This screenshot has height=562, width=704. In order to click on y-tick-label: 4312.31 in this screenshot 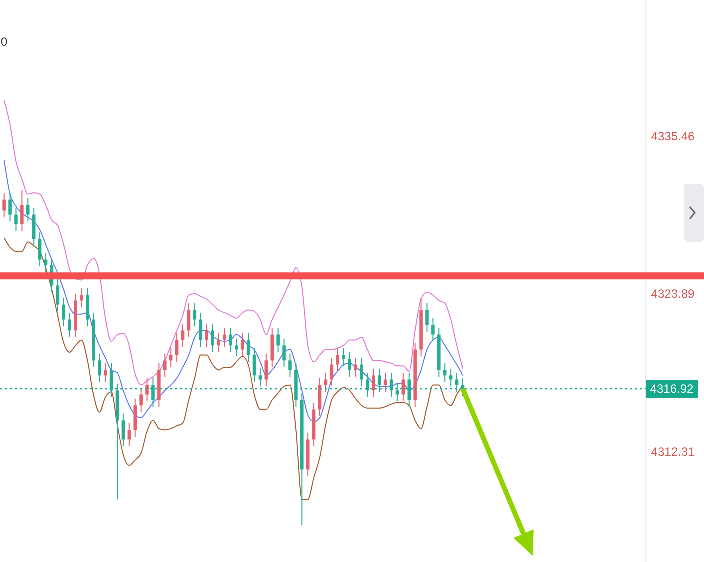, I will do `click(673, 451)`.